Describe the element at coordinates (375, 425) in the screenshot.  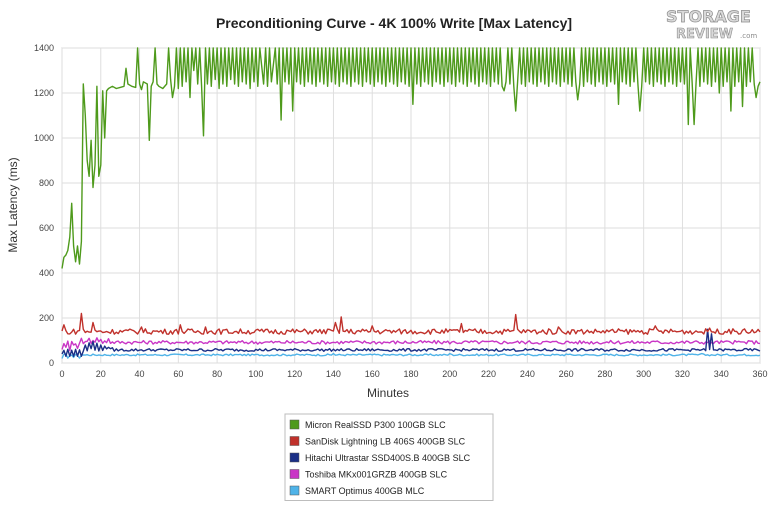
I see `legend-label: Micron RealSSD P300 100GB SLC` at that location.